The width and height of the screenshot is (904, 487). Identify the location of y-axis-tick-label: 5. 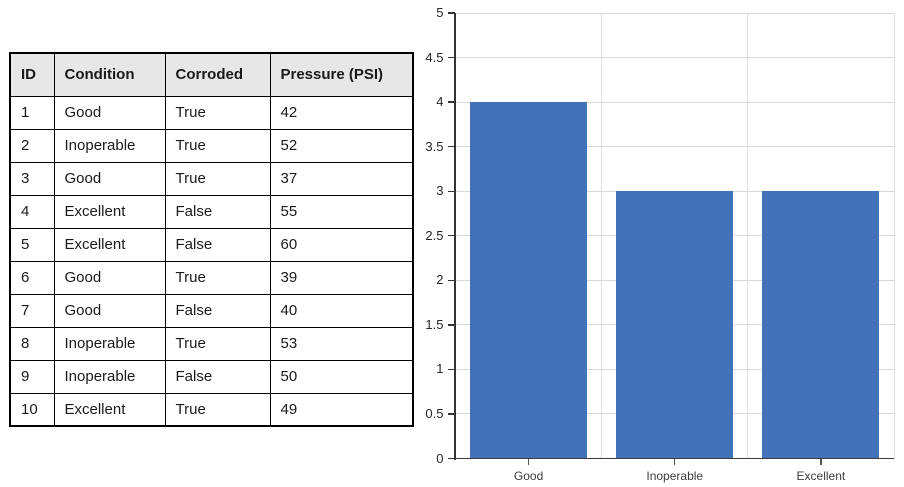
(440, 12).